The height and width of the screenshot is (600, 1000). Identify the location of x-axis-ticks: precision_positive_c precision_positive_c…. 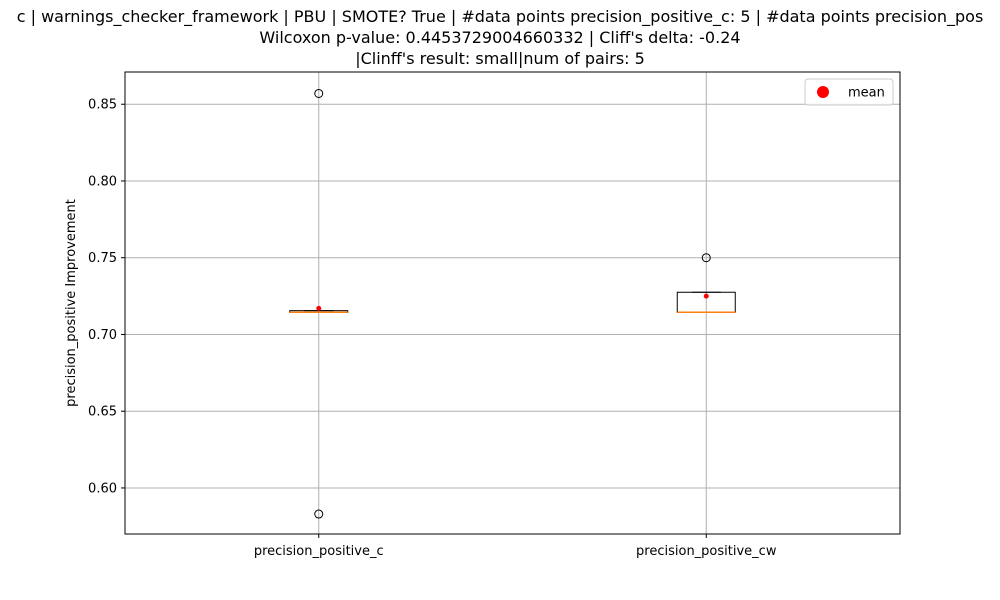
(515, 546).